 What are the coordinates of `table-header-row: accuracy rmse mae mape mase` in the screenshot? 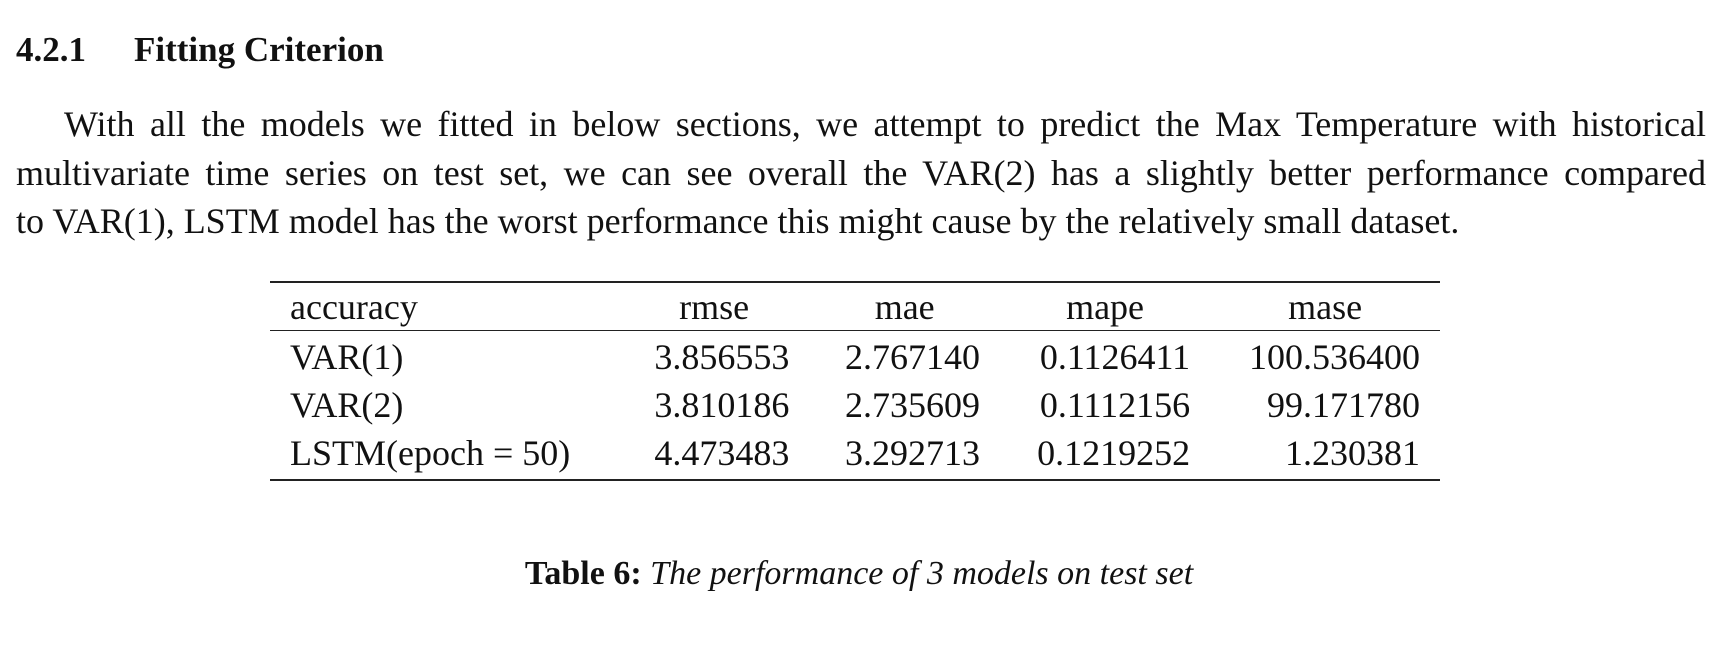 It's located at (855, 306).